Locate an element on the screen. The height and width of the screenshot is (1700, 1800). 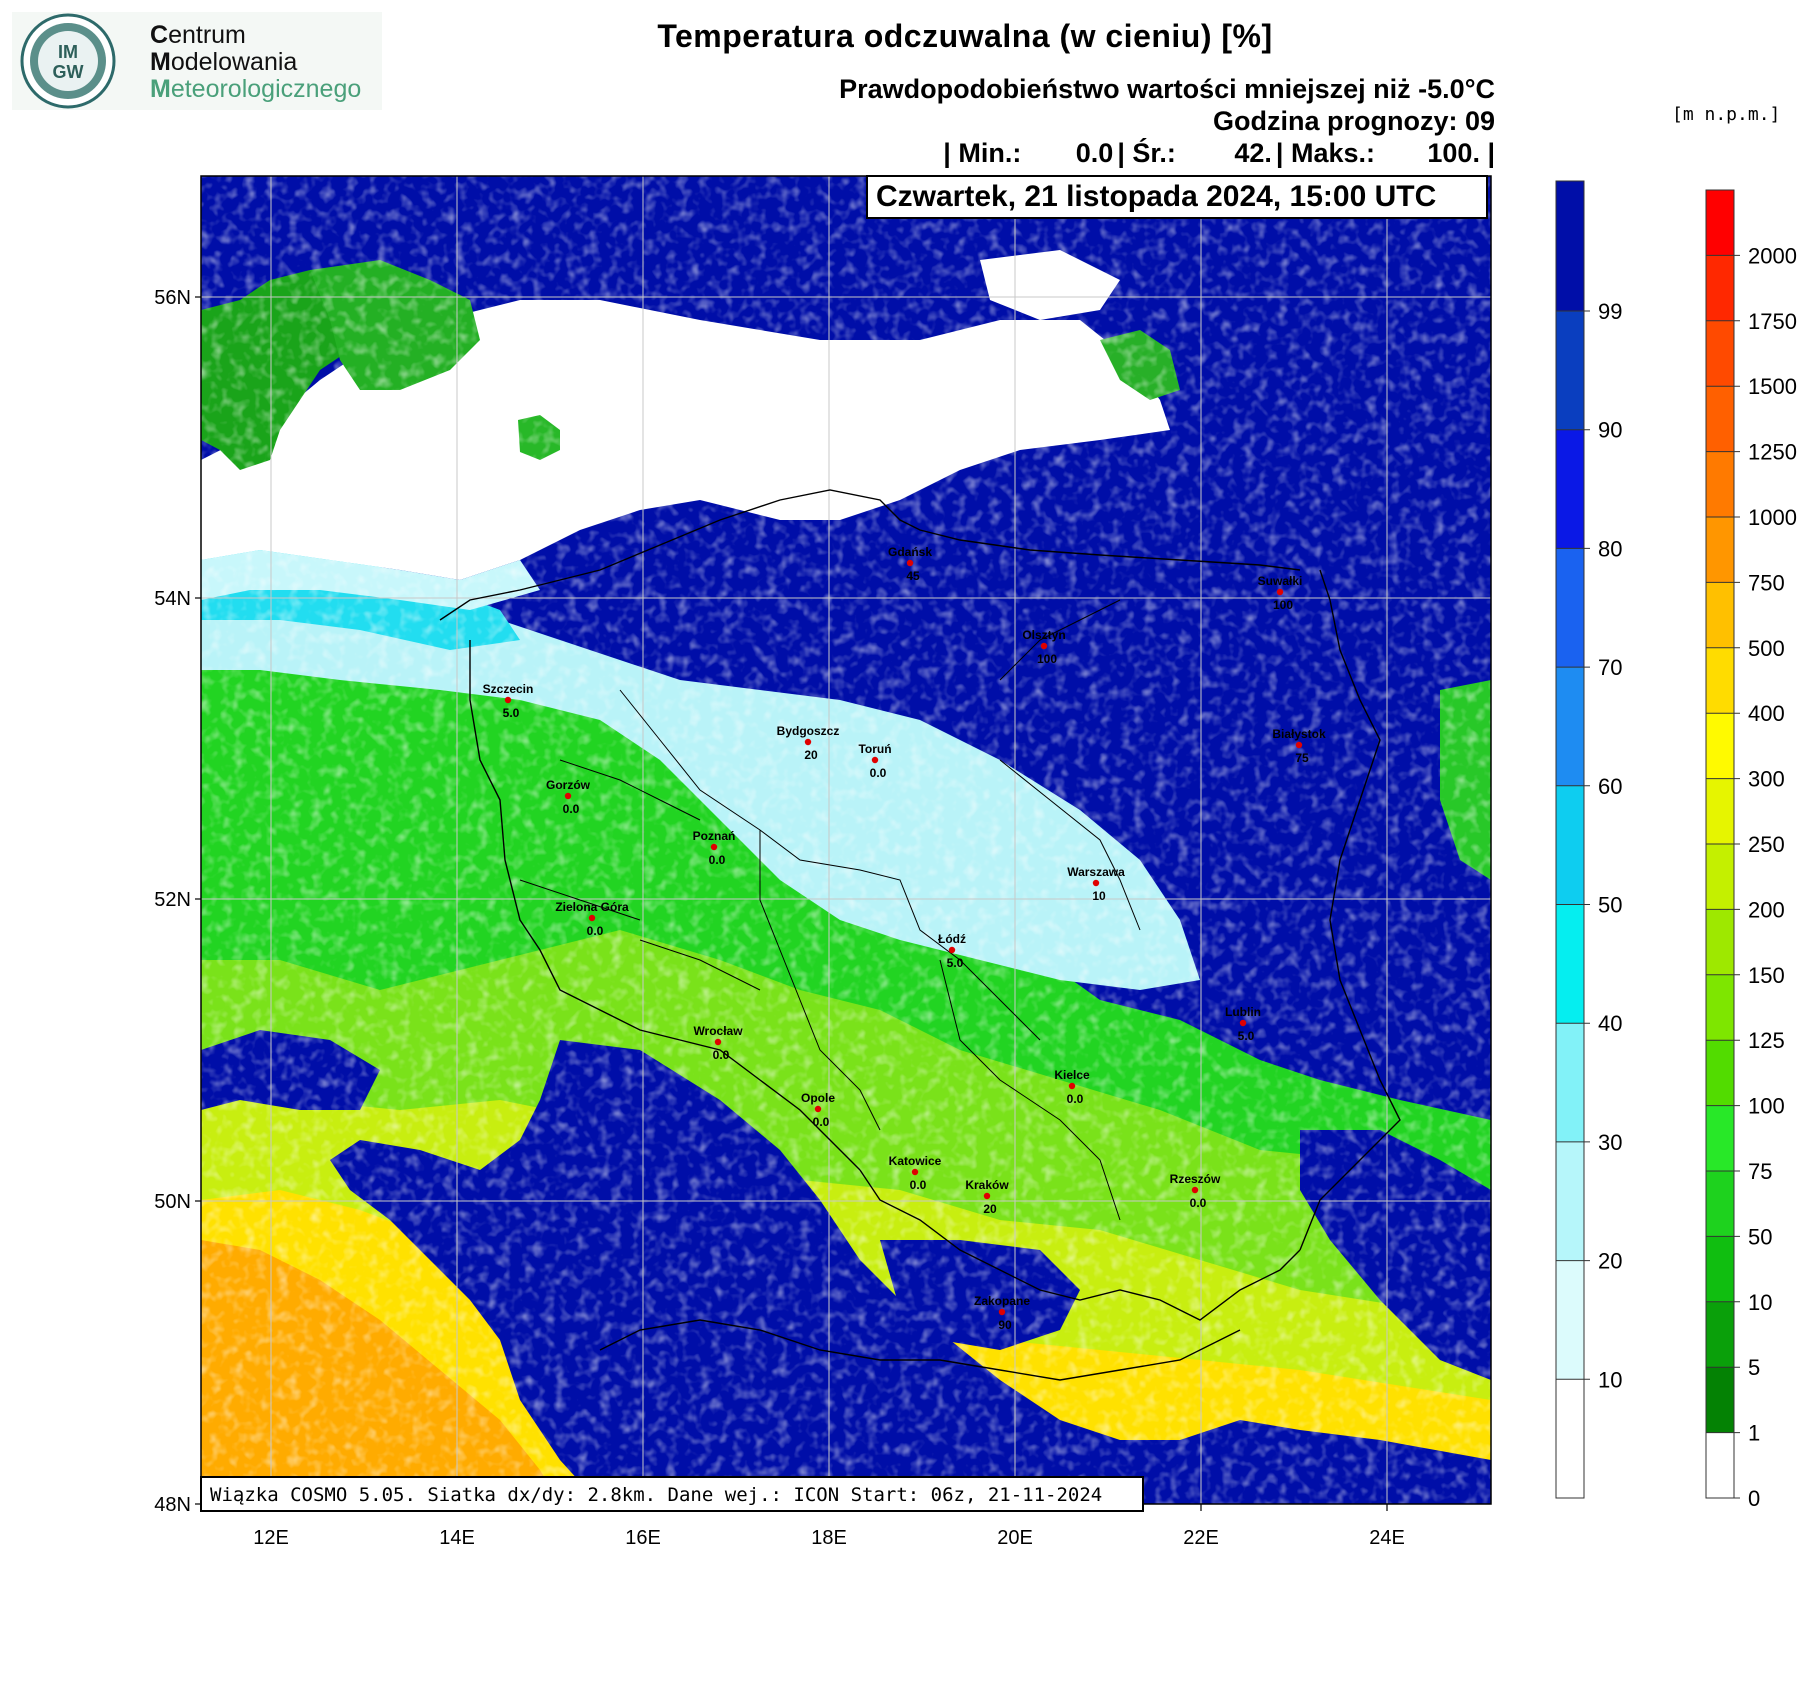
imgw-badge-icon: IM GW is located at coordinates (68, 61).